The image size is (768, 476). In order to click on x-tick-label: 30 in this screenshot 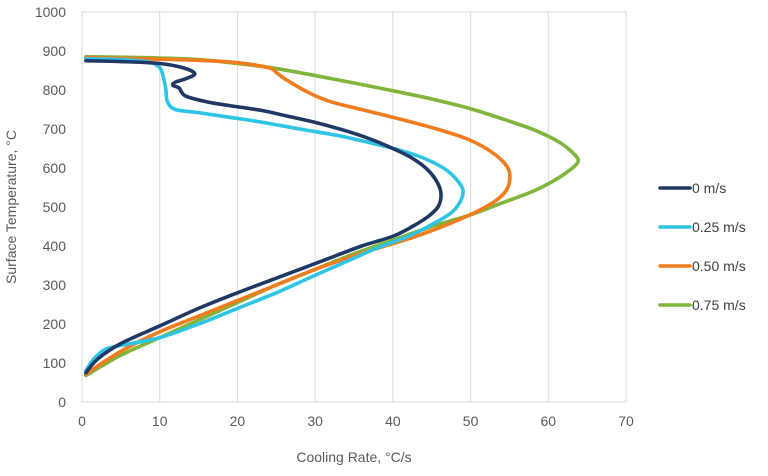, I will do `click(315, 421)`.